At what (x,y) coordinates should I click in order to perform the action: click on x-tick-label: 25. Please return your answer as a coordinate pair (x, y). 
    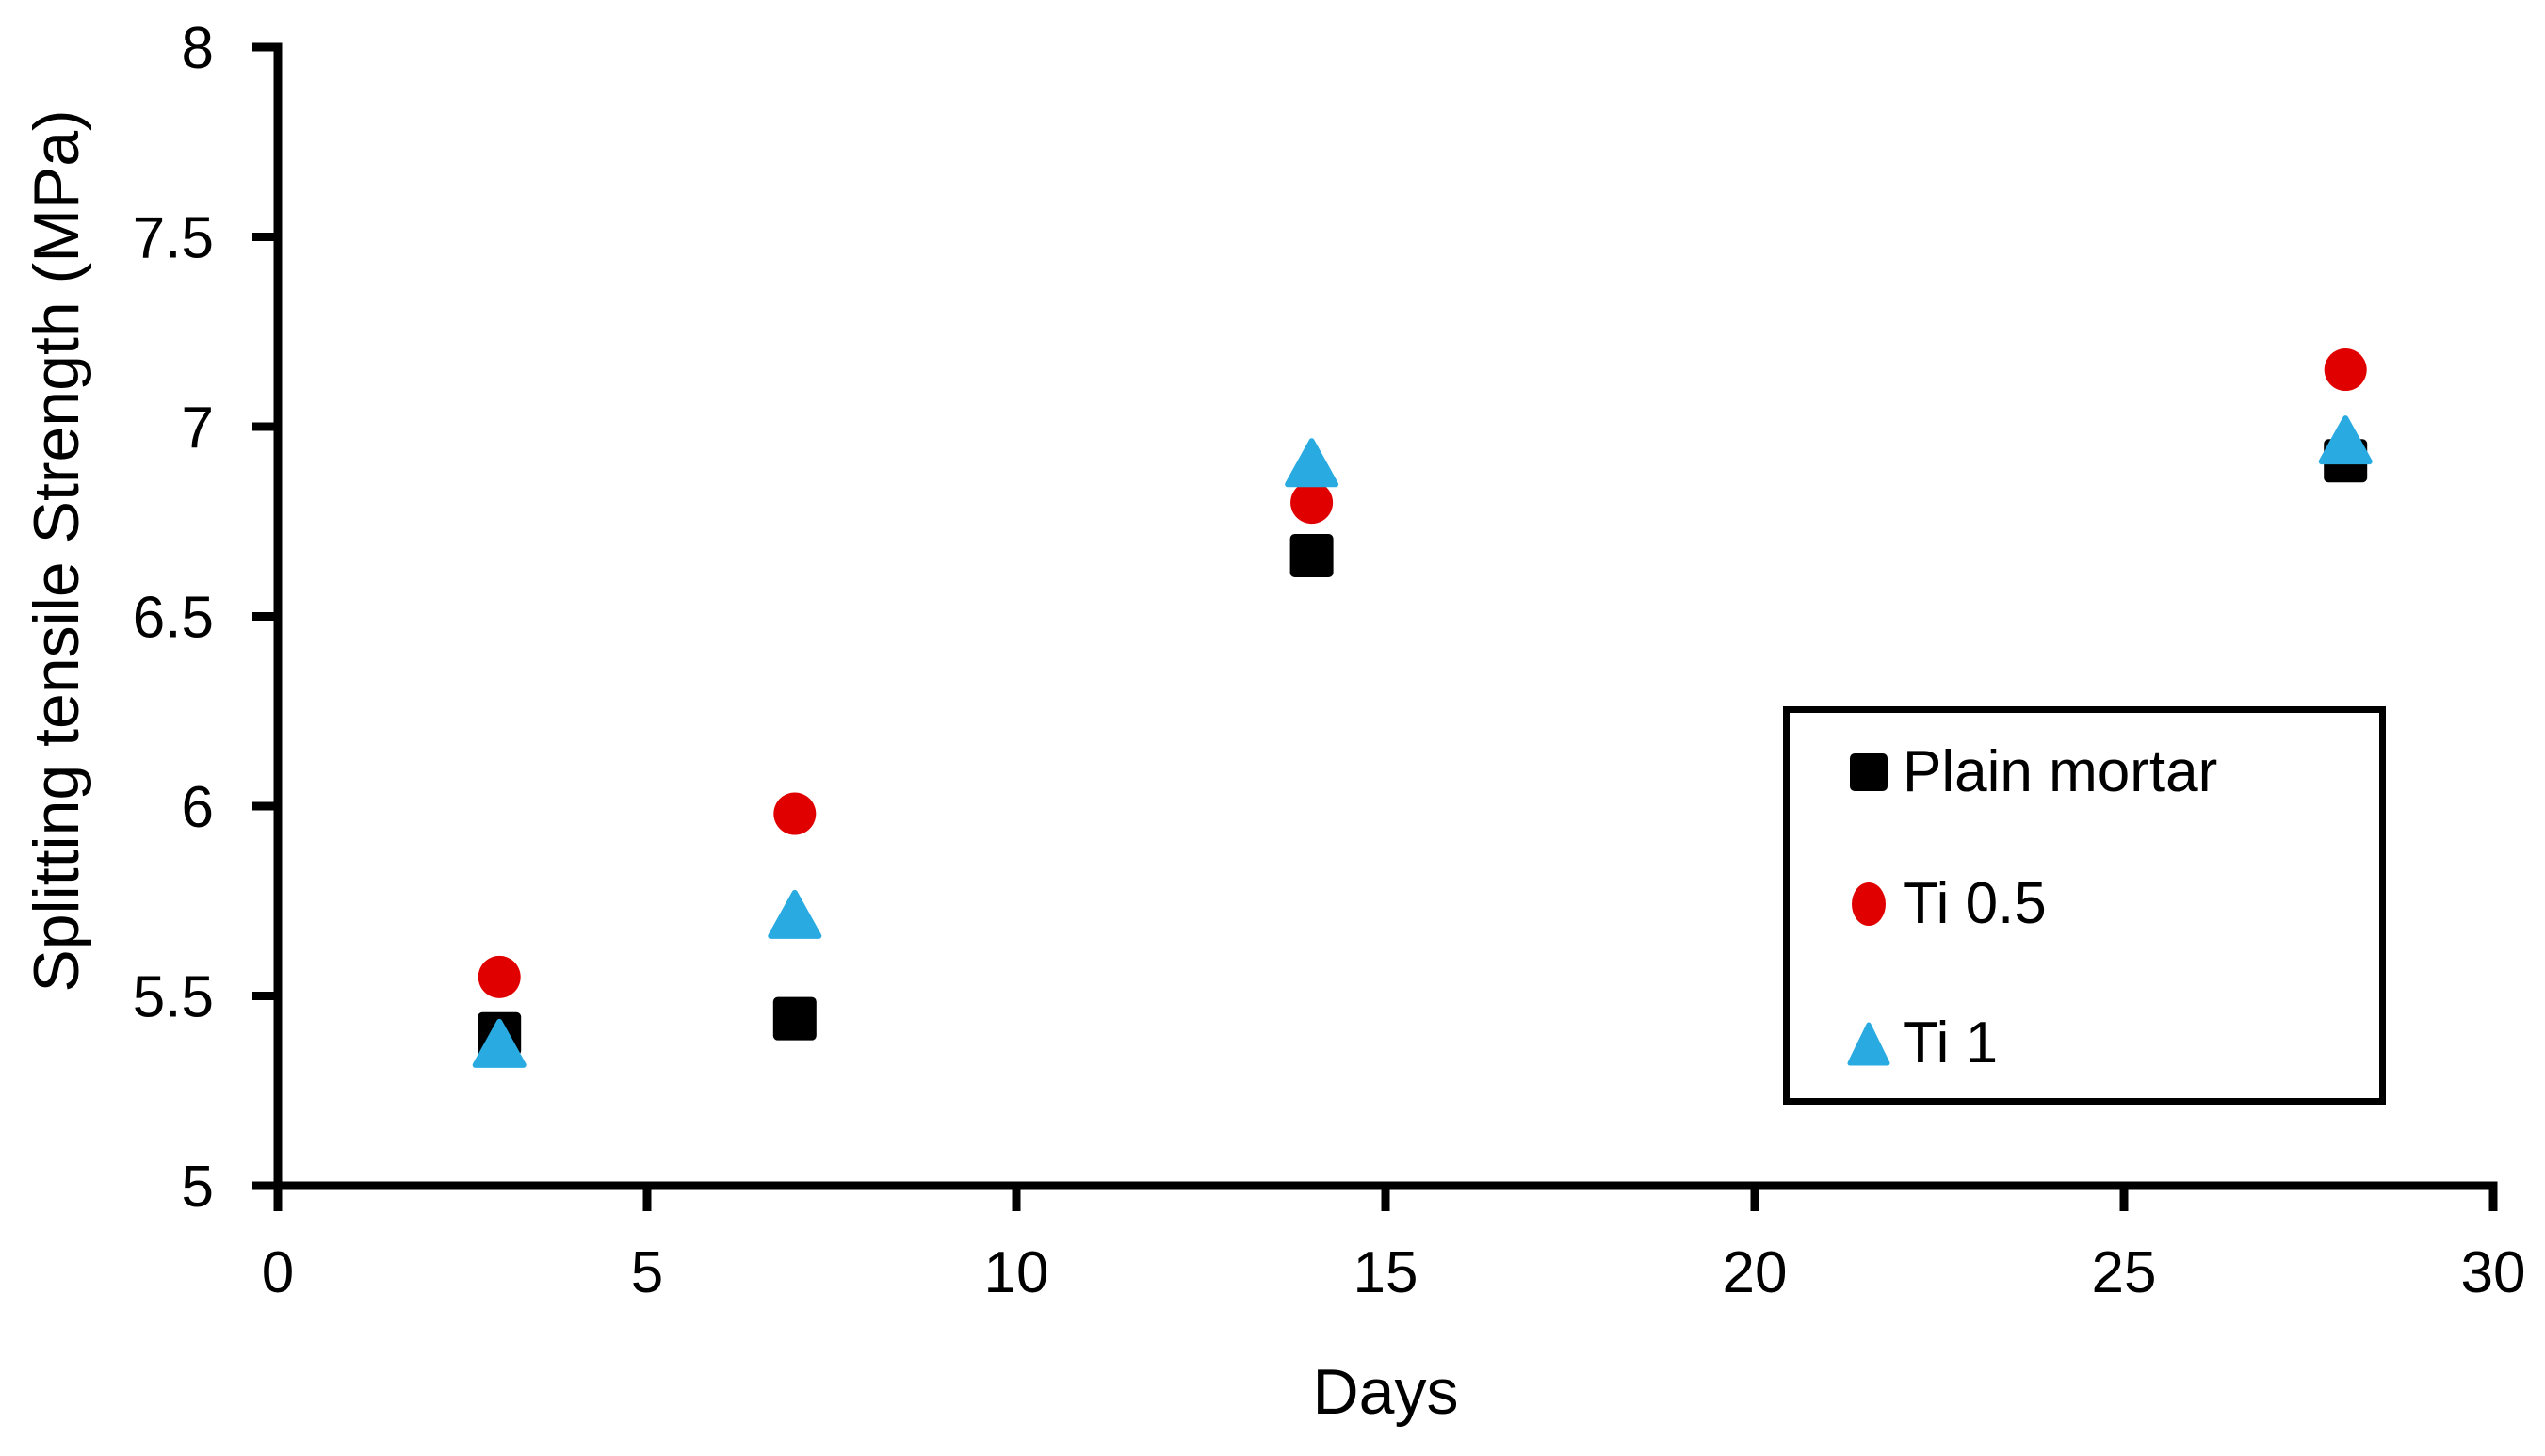
    Looking at the image, I should click on (2124, 1272).